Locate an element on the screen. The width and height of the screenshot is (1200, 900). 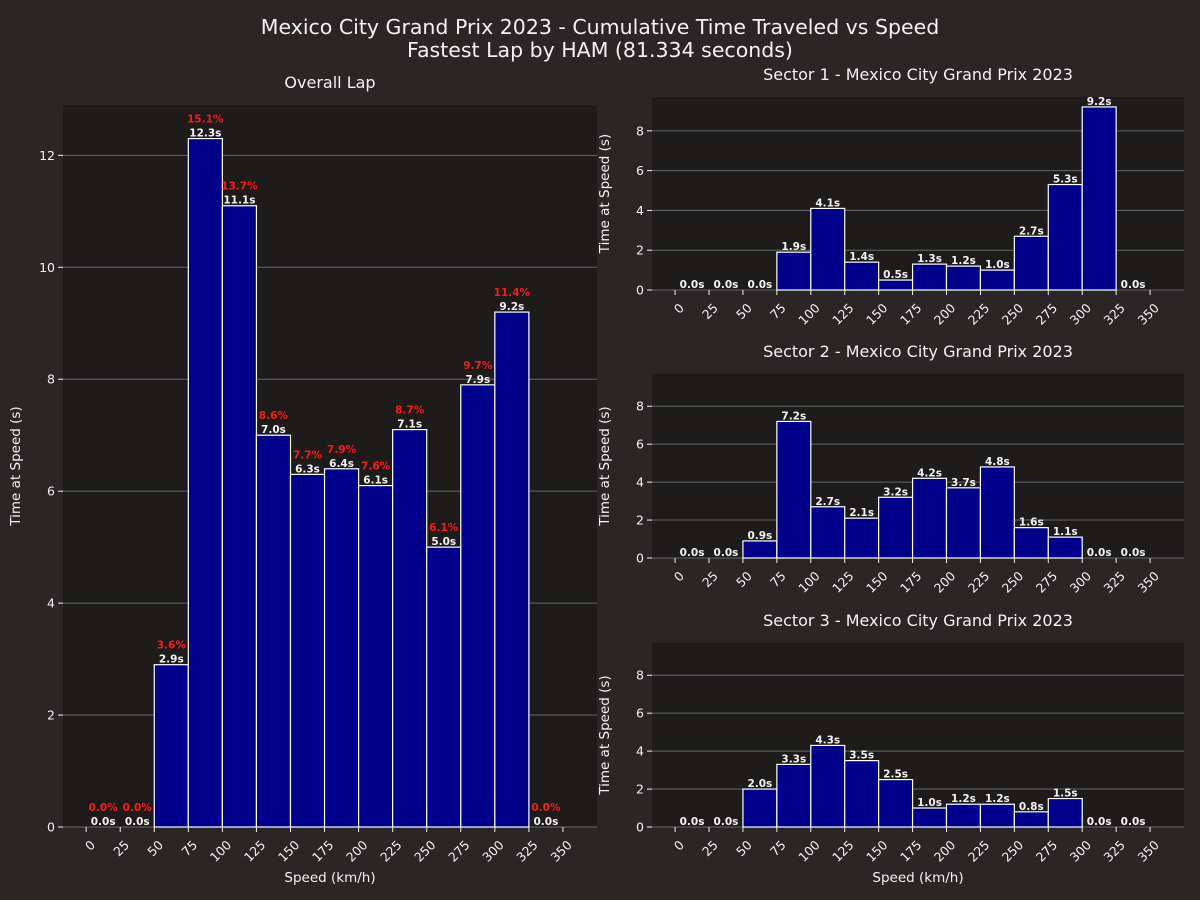
bar-percent-label: 8.6% is located at coordinates (274, 416).